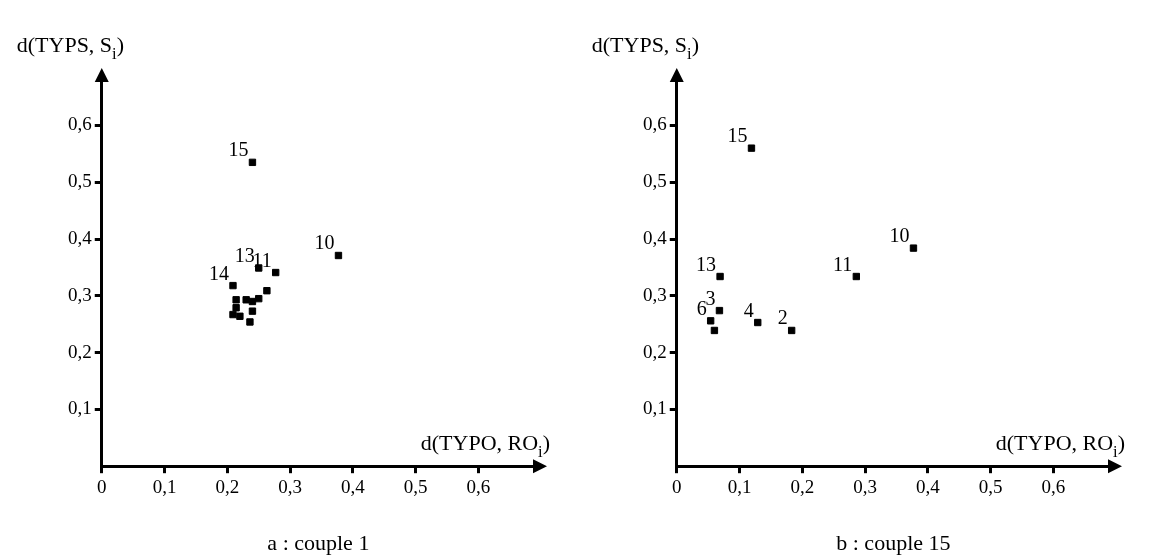  What do you see at coordinates (710, 297) in the screenshot?
I see `annotation: 3` at bounding box center [710, 297].